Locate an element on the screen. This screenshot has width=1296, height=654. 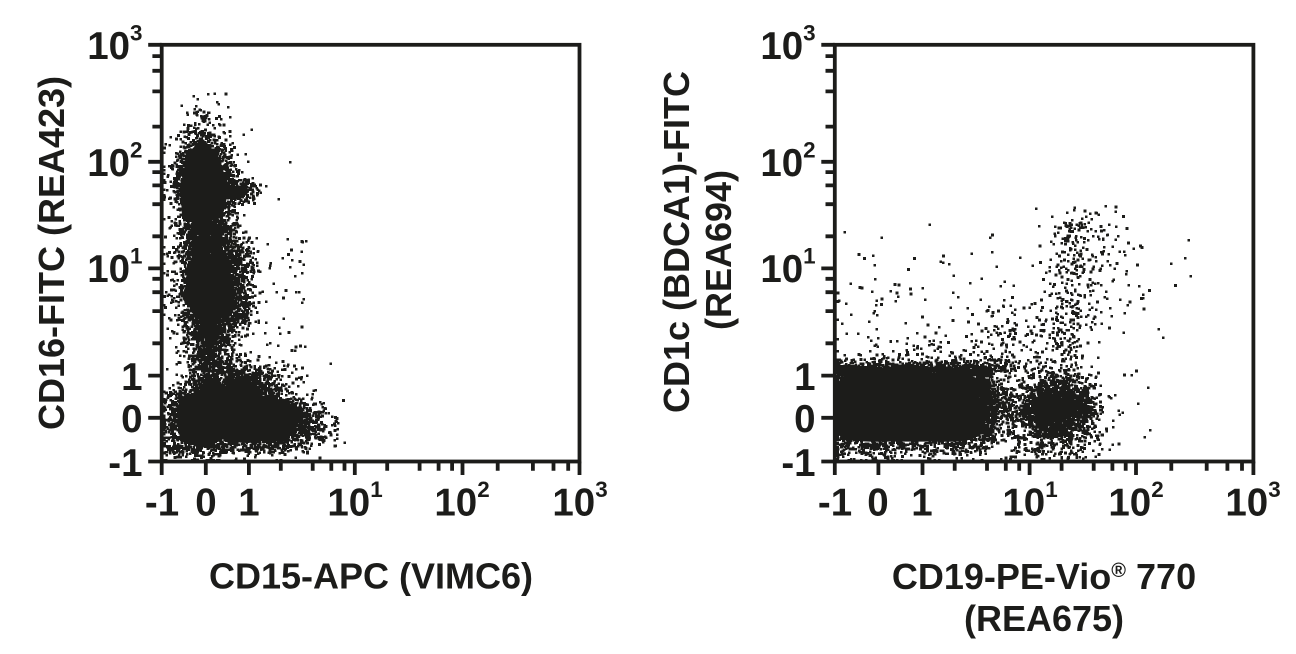
svg-text: (REA694) is located at coordinates (718, 250).